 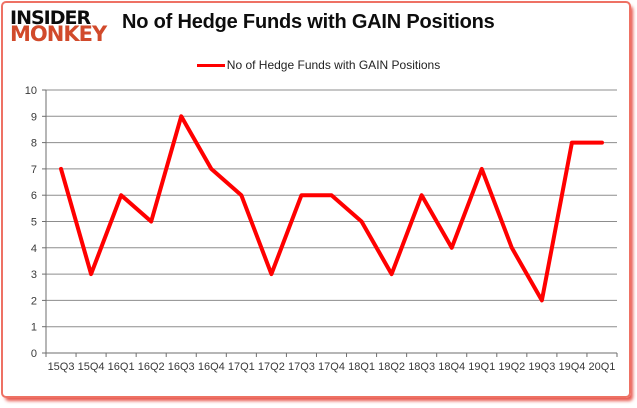 I want to click on x-tick-label: 17Q2, so click(x=271, y=367).